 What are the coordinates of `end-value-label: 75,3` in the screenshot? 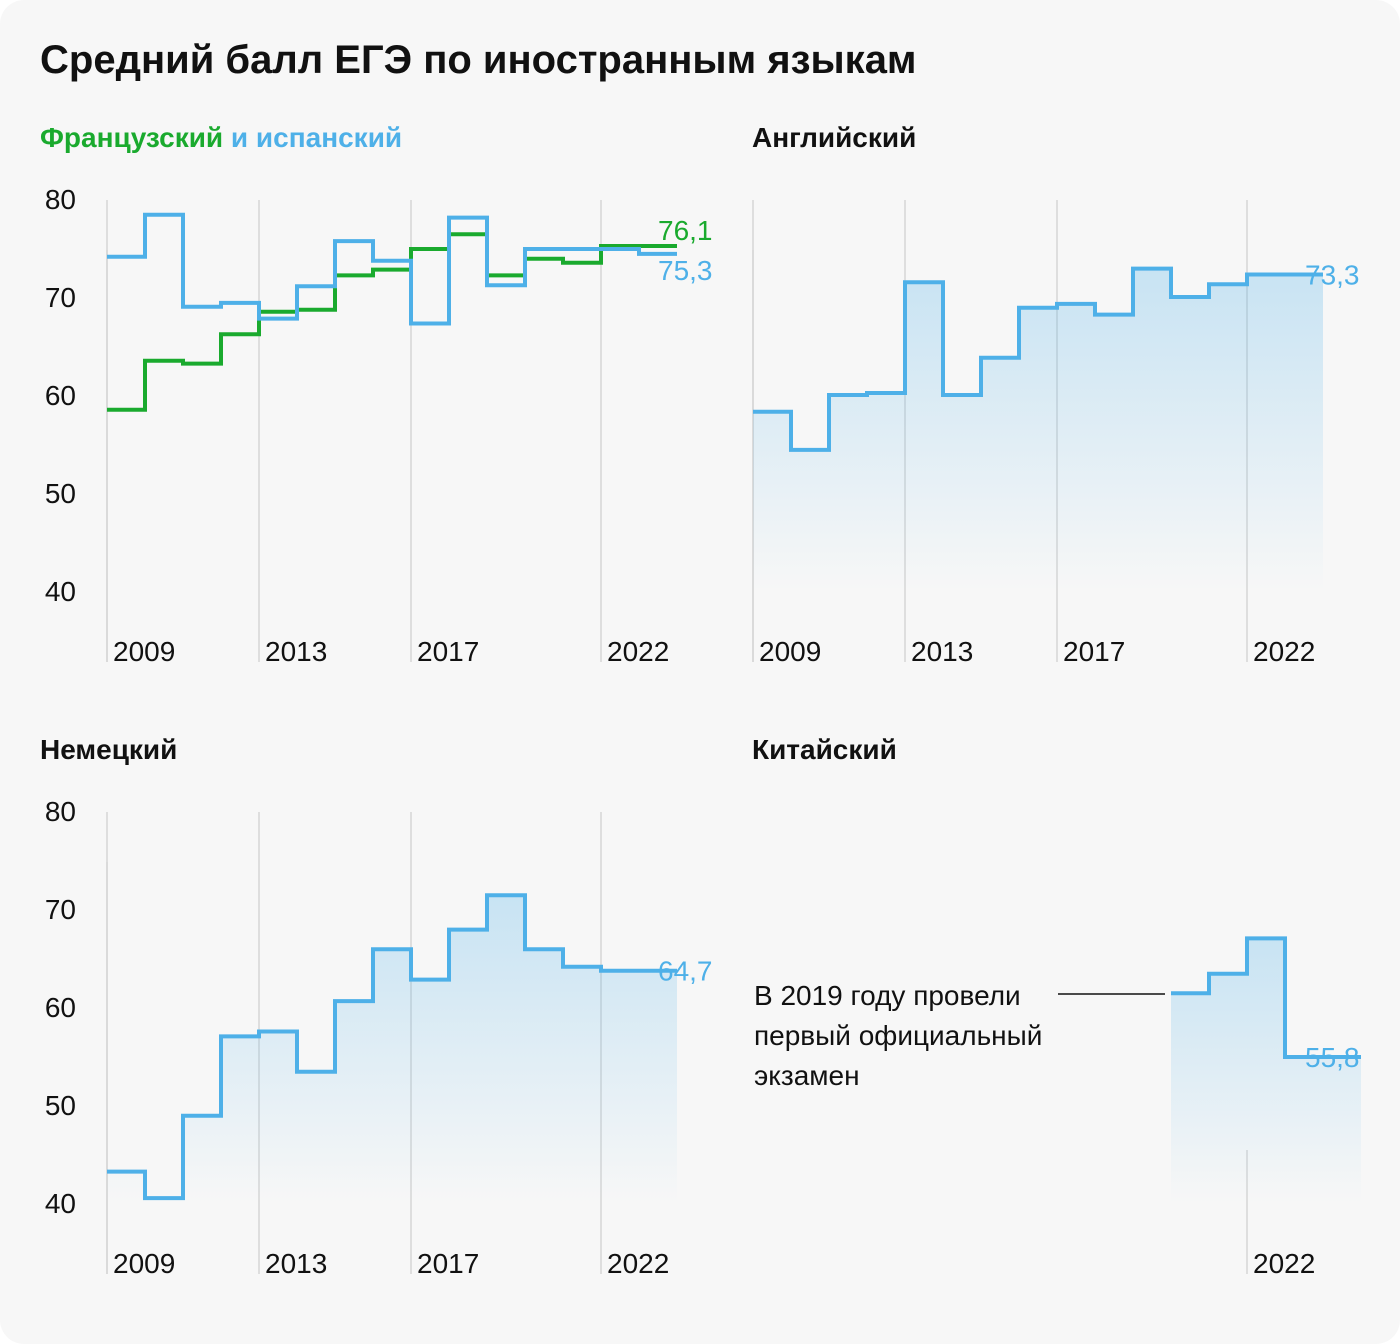 It's located at (685, 270).